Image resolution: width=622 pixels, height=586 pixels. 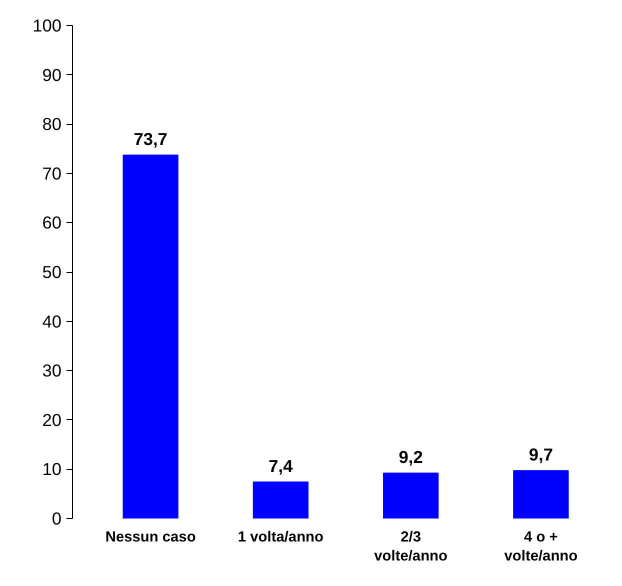 I want to click on data-label: 73,7, so click(x=151, y=139).